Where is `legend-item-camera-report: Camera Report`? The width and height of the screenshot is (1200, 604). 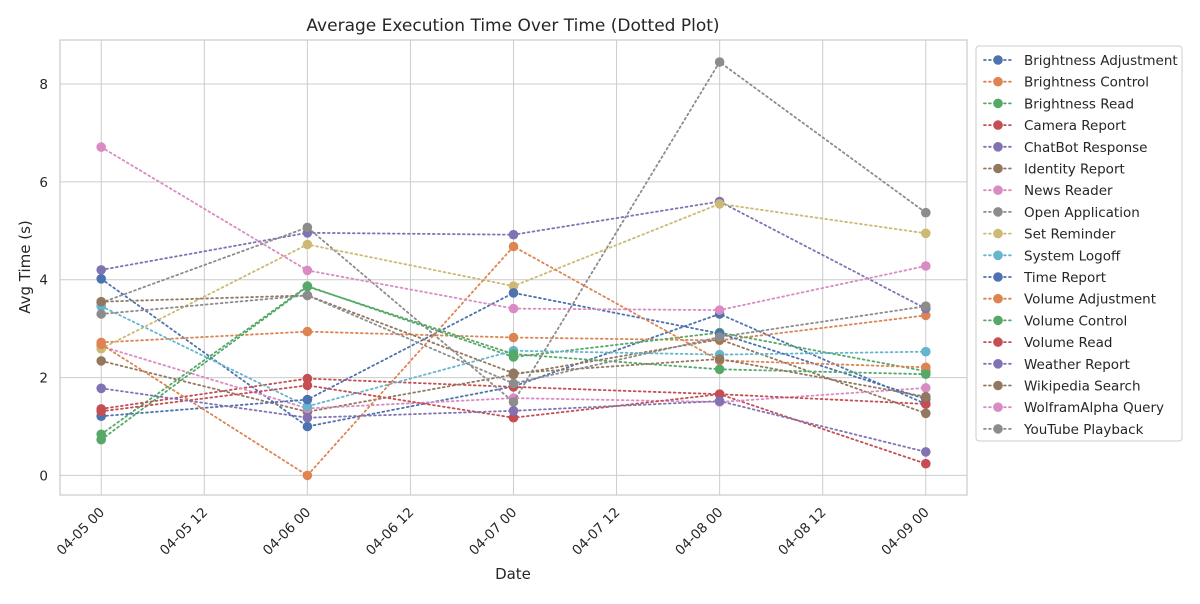
legend-item-camera-report: Camera Report is located at coordinates (1054, 126).